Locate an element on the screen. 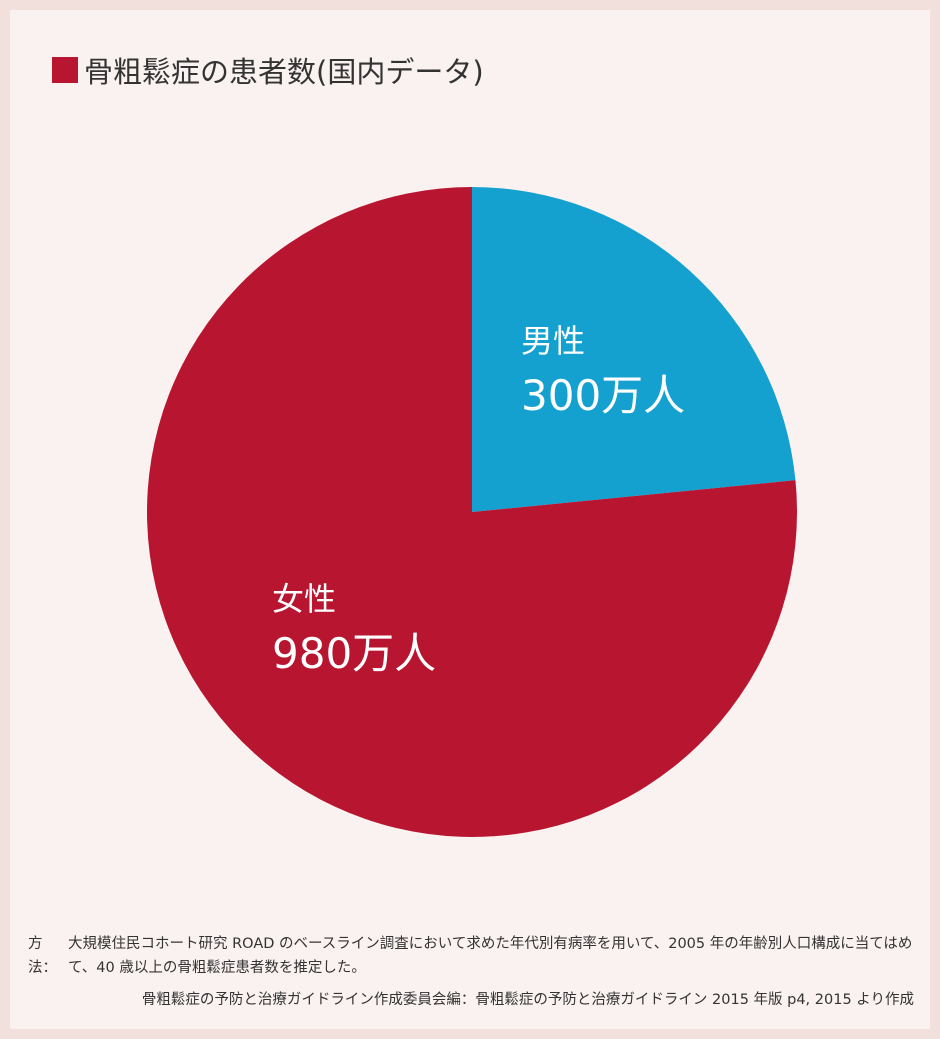 The image size is (940, 1039). chart-title-text: 骨粗鬆症の患者数(国内データ) is located at coordinates (284, 72).